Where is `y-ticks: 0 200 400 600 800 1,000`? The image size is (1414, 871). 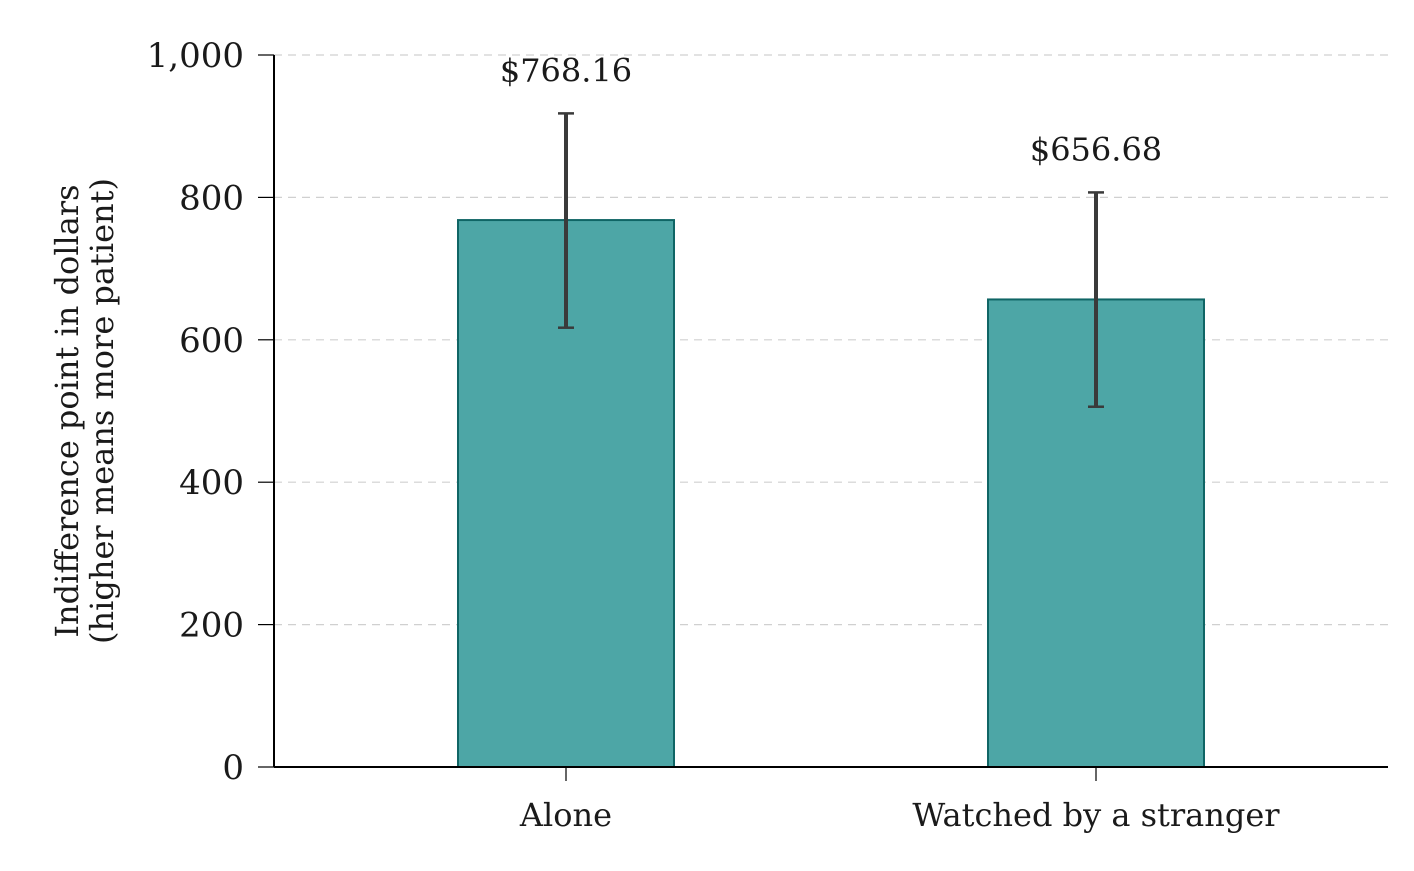
y-ticks: 0 200 400 600 800 1,000 is located at coordinates (210, 412).